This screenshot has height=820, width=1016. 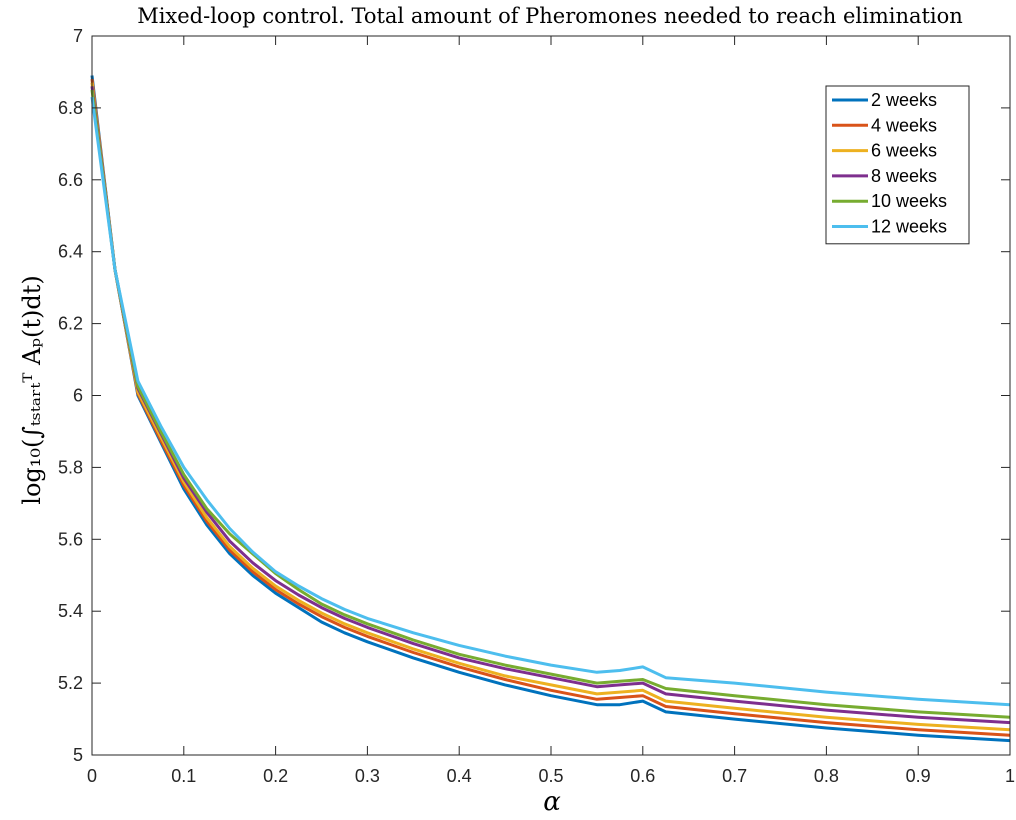 What do you see at coordinates (909, 201) in the screenshot?
I see `legend-label: 10 weeks` at bounding box center [909, 201].